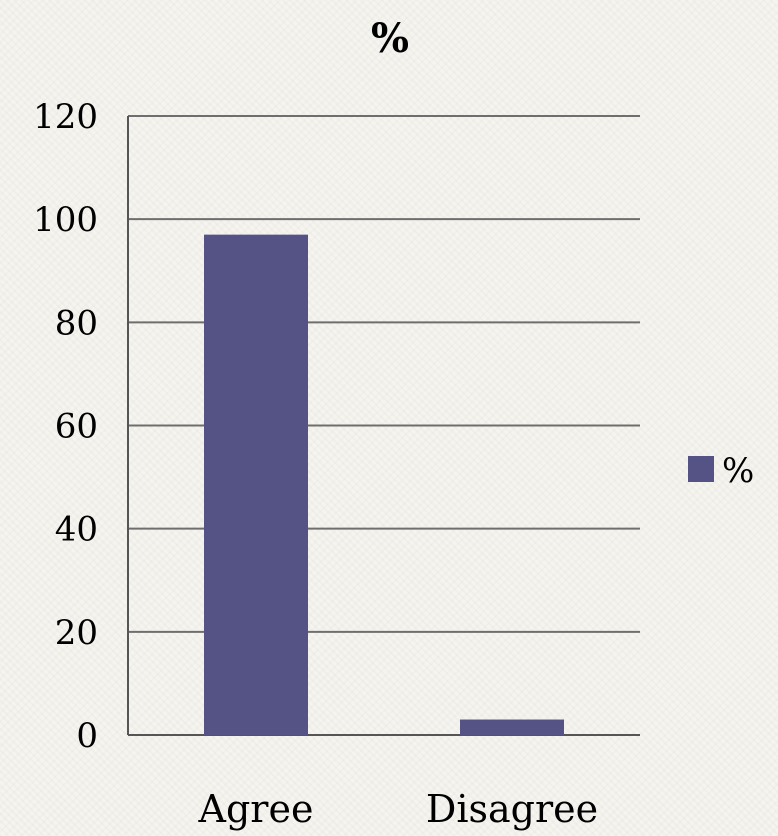 Image resolution: width=778 pixels, height=836 pixels. Describe the element at coordinates (76, 530) in the screenshot. I see `y-tick-label: 40` at that location.